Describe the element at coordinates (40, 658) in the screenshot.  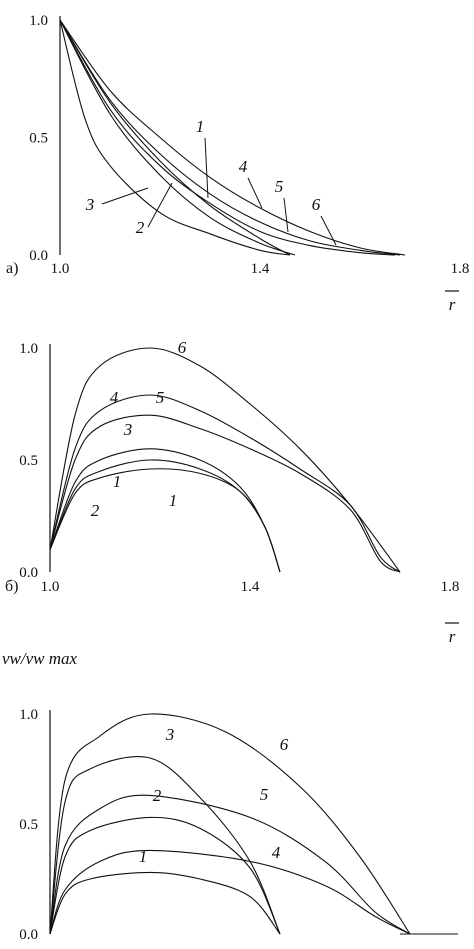
I see `y-axis-label: vw/vw max` at that location.